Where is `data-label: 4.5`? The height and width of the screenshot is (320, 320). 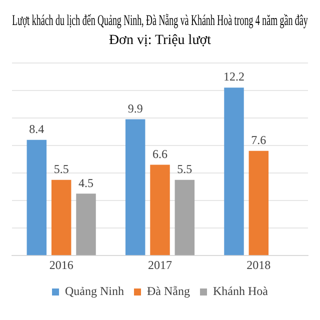
data-label: 4.5 is located at coordinates (86, 183).